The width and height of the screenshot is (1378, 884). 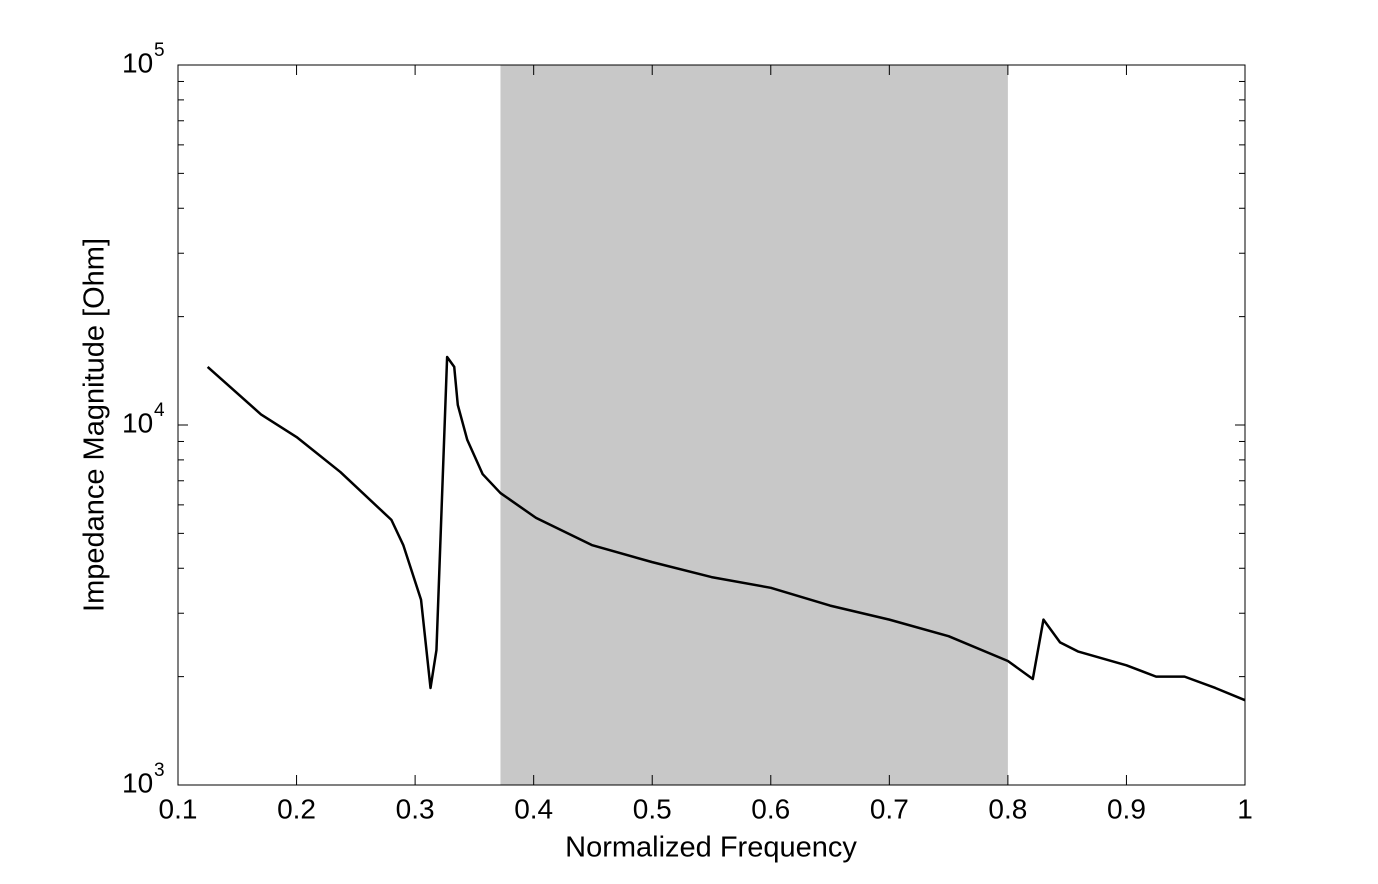 I want to click on x-tick-label: 1, so click(x=1245, y=808).